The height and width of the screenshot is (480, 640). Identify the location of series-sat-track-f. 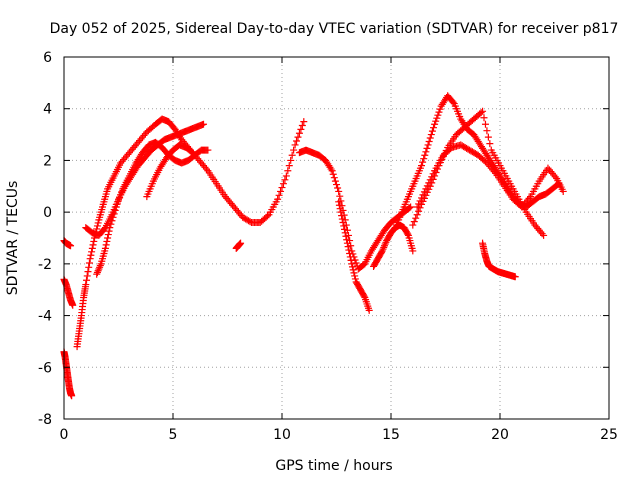
(152, 208).